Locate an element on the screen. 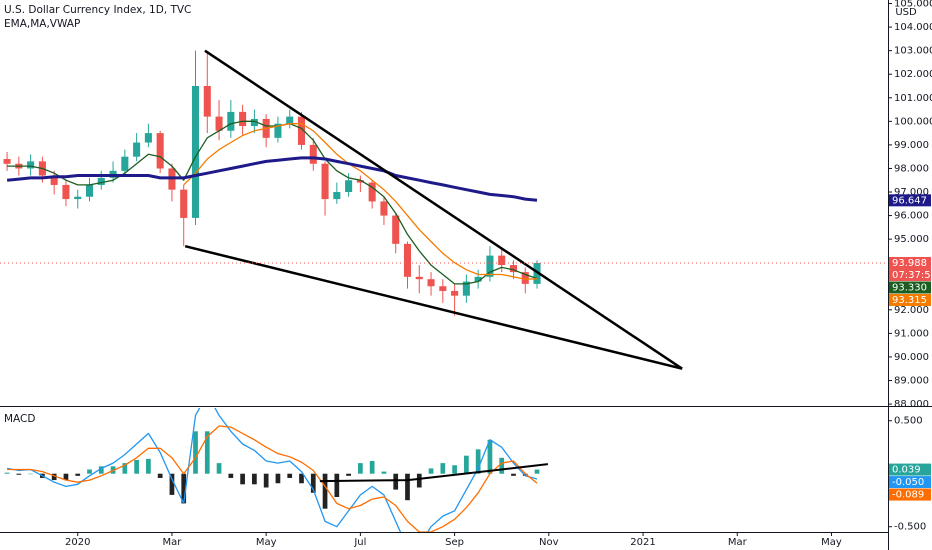 This screenshot has height=550, width=932. price-label: -0.089 is located at coordinates (908, 495).